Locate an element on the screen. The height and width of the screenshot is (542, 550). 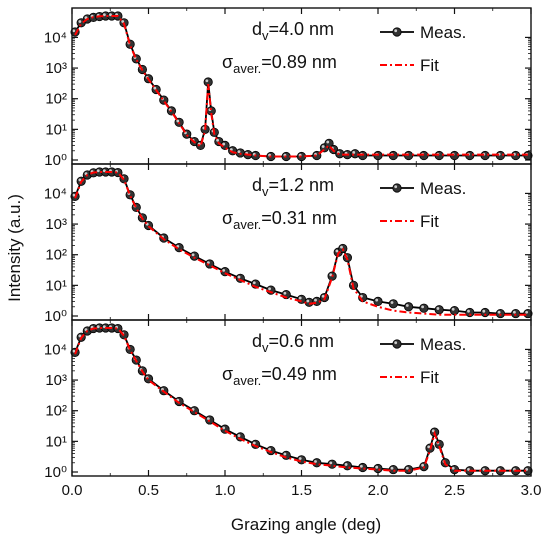
y-tick-label: 10⁰ is located at coordinates (55, 472).